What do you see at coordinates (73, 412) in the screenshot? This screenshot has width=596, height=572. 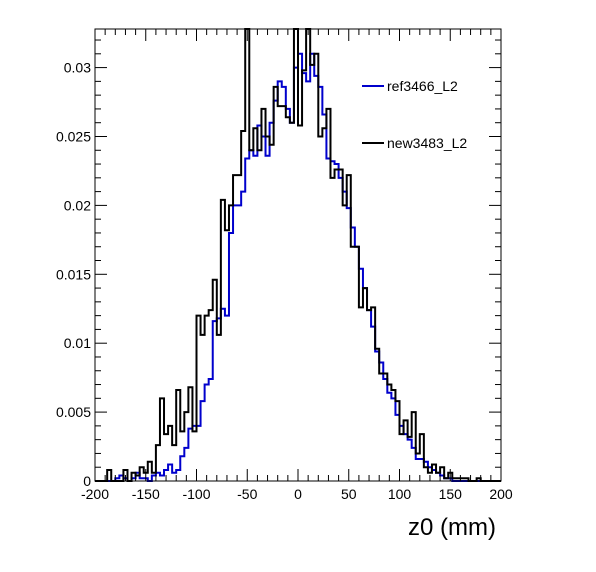 I see `y-tick-label: 0.005` at bounding box center [73, 412].